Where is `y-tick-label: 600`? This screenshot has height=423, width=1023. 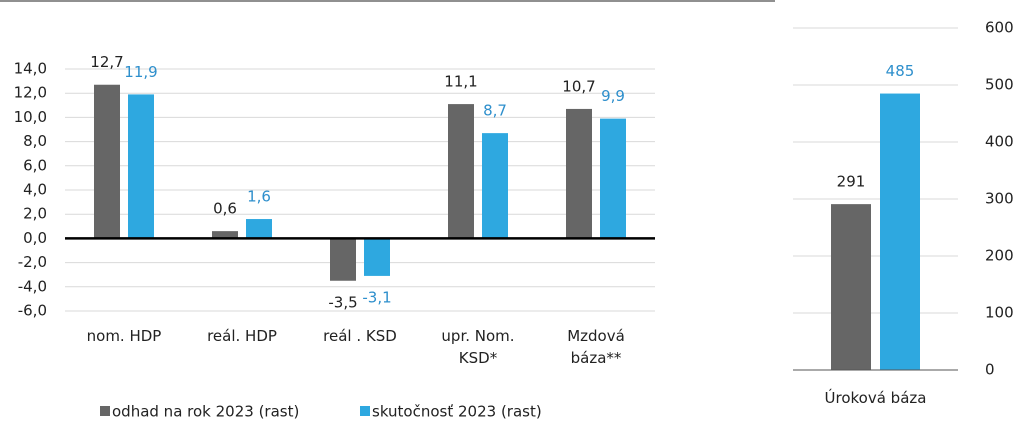 y-tick-label: 600 is located at coordinates (999, 28).